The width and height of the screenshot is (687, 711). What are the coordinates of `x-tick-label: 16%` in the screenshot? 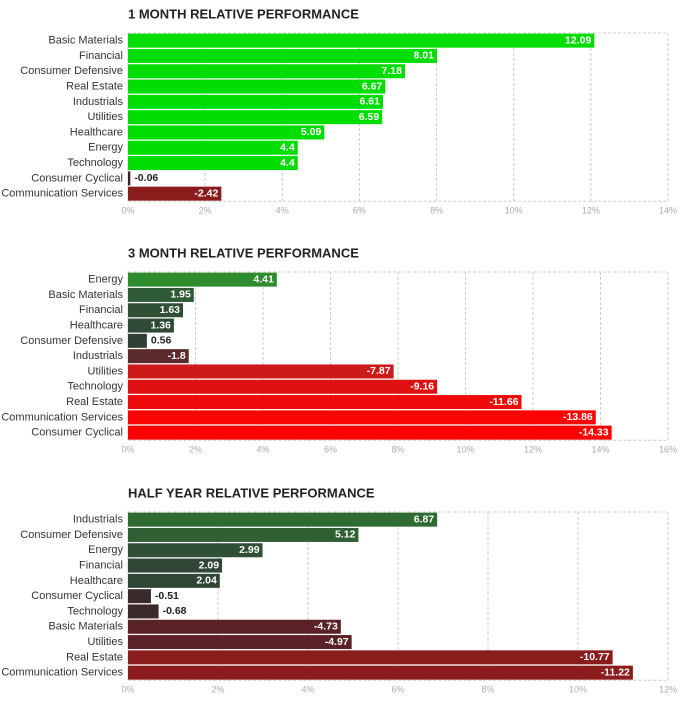 It's located at (668, 450).